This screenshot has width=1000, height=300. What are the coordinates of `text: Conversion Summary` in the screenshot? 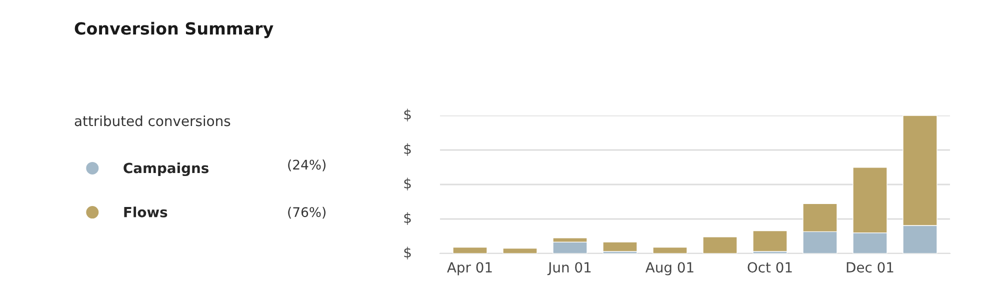 It's located at (174, 30).